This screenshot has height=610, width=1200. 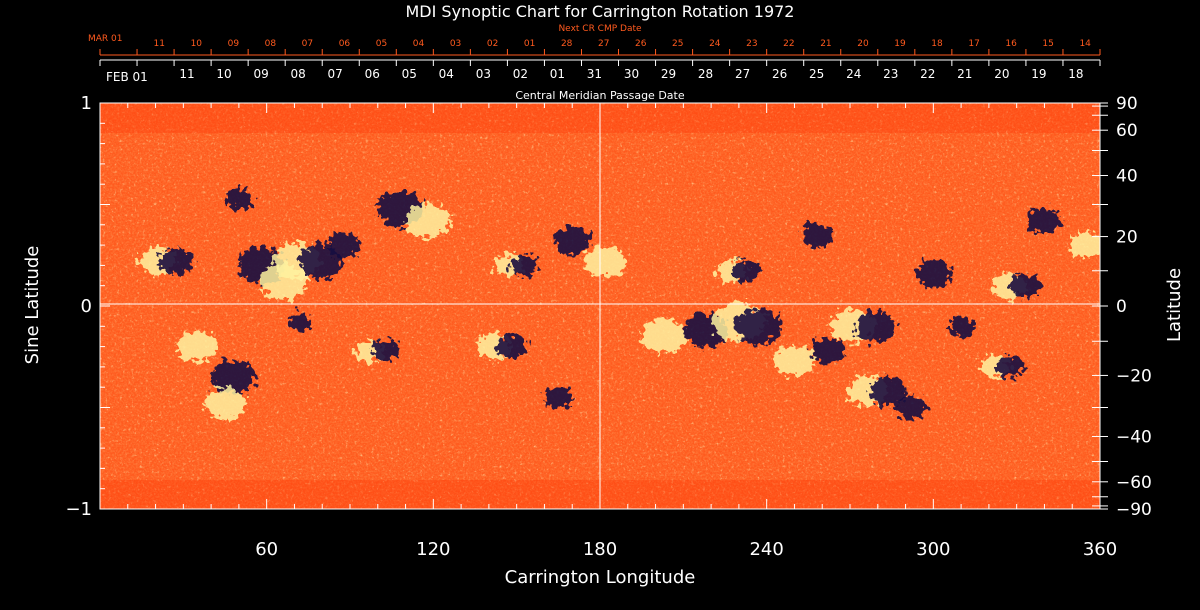 What do you see at coordinates (1127, 238) in the screenshot?
I see `right-y-tick-label: 20` at bounding box center [1127, 238].